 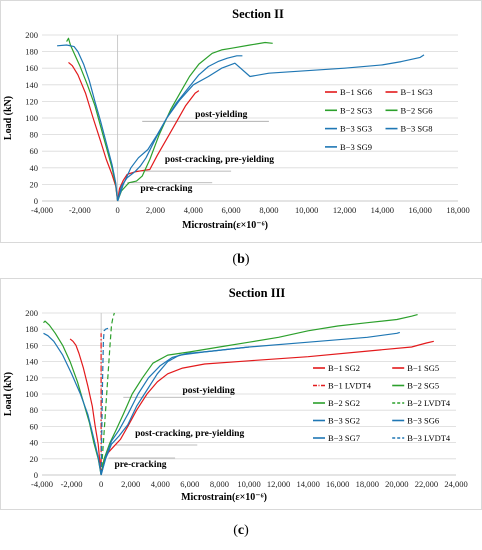 What do you see at coordinates (429, 438) in the screenshot?
I see `legend-label: B−3 LVDT4` at bounding box center [429, 438].